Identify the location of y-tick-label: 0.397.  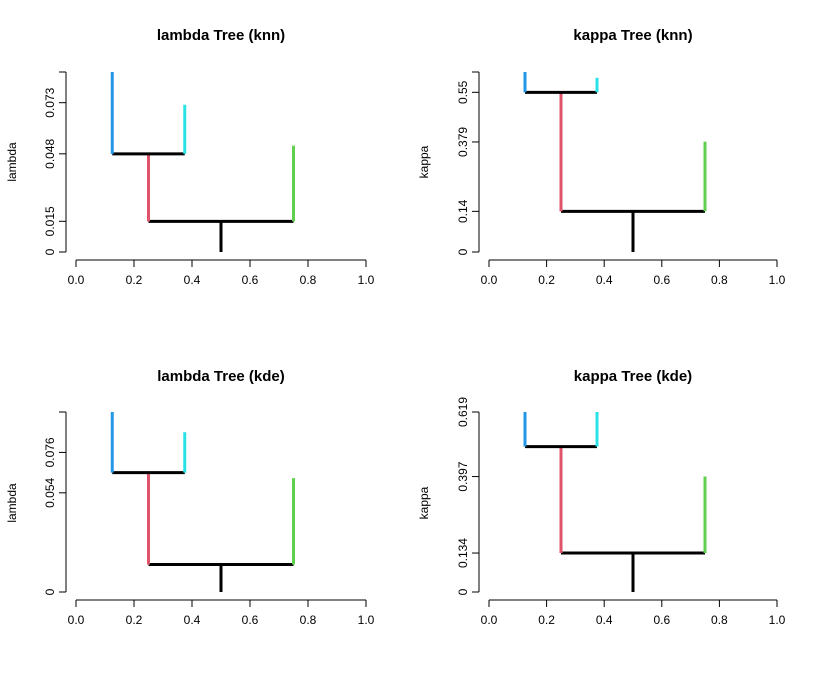
(463, 476).